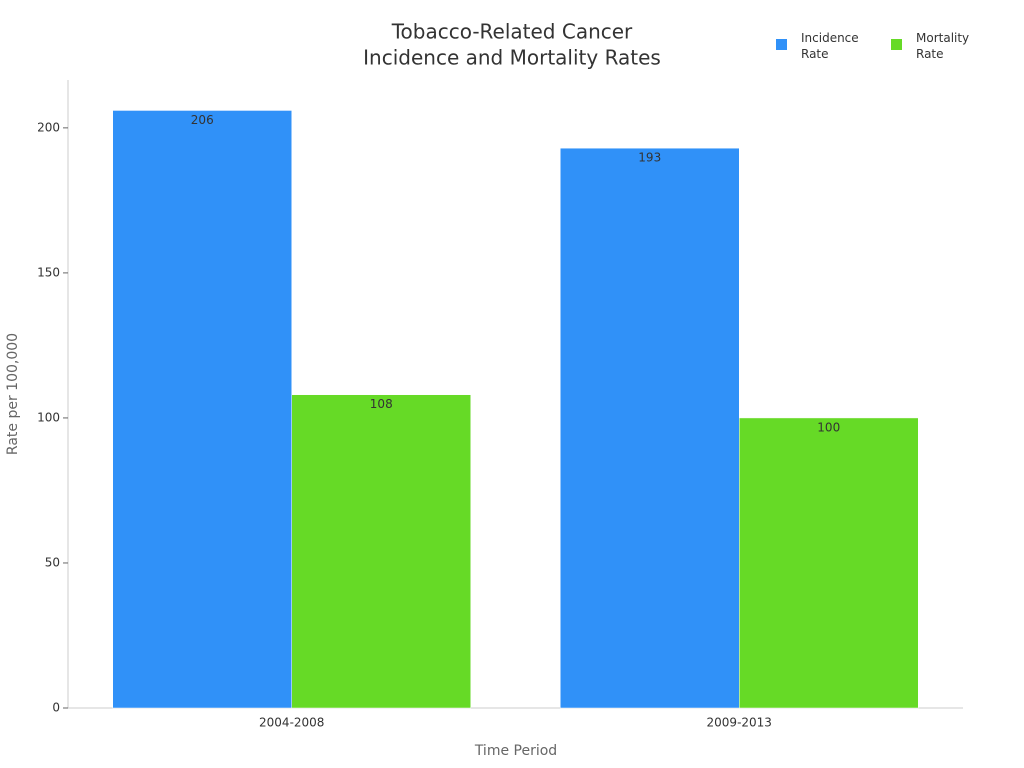 The image size is (1024, 768). What do you see at coordinates (649, 158) in the screenshot?
I see `data-label: 193` at bounding box center [649, 158].